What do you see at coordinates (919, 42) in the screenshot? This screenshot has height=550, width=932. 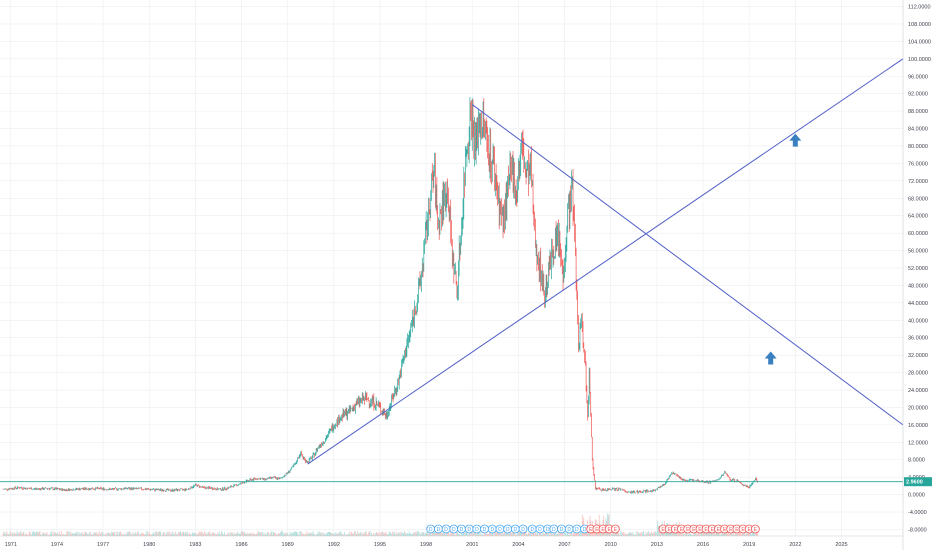 I see `y-tick-label: 104.0000` at bounding box center [919, 42].